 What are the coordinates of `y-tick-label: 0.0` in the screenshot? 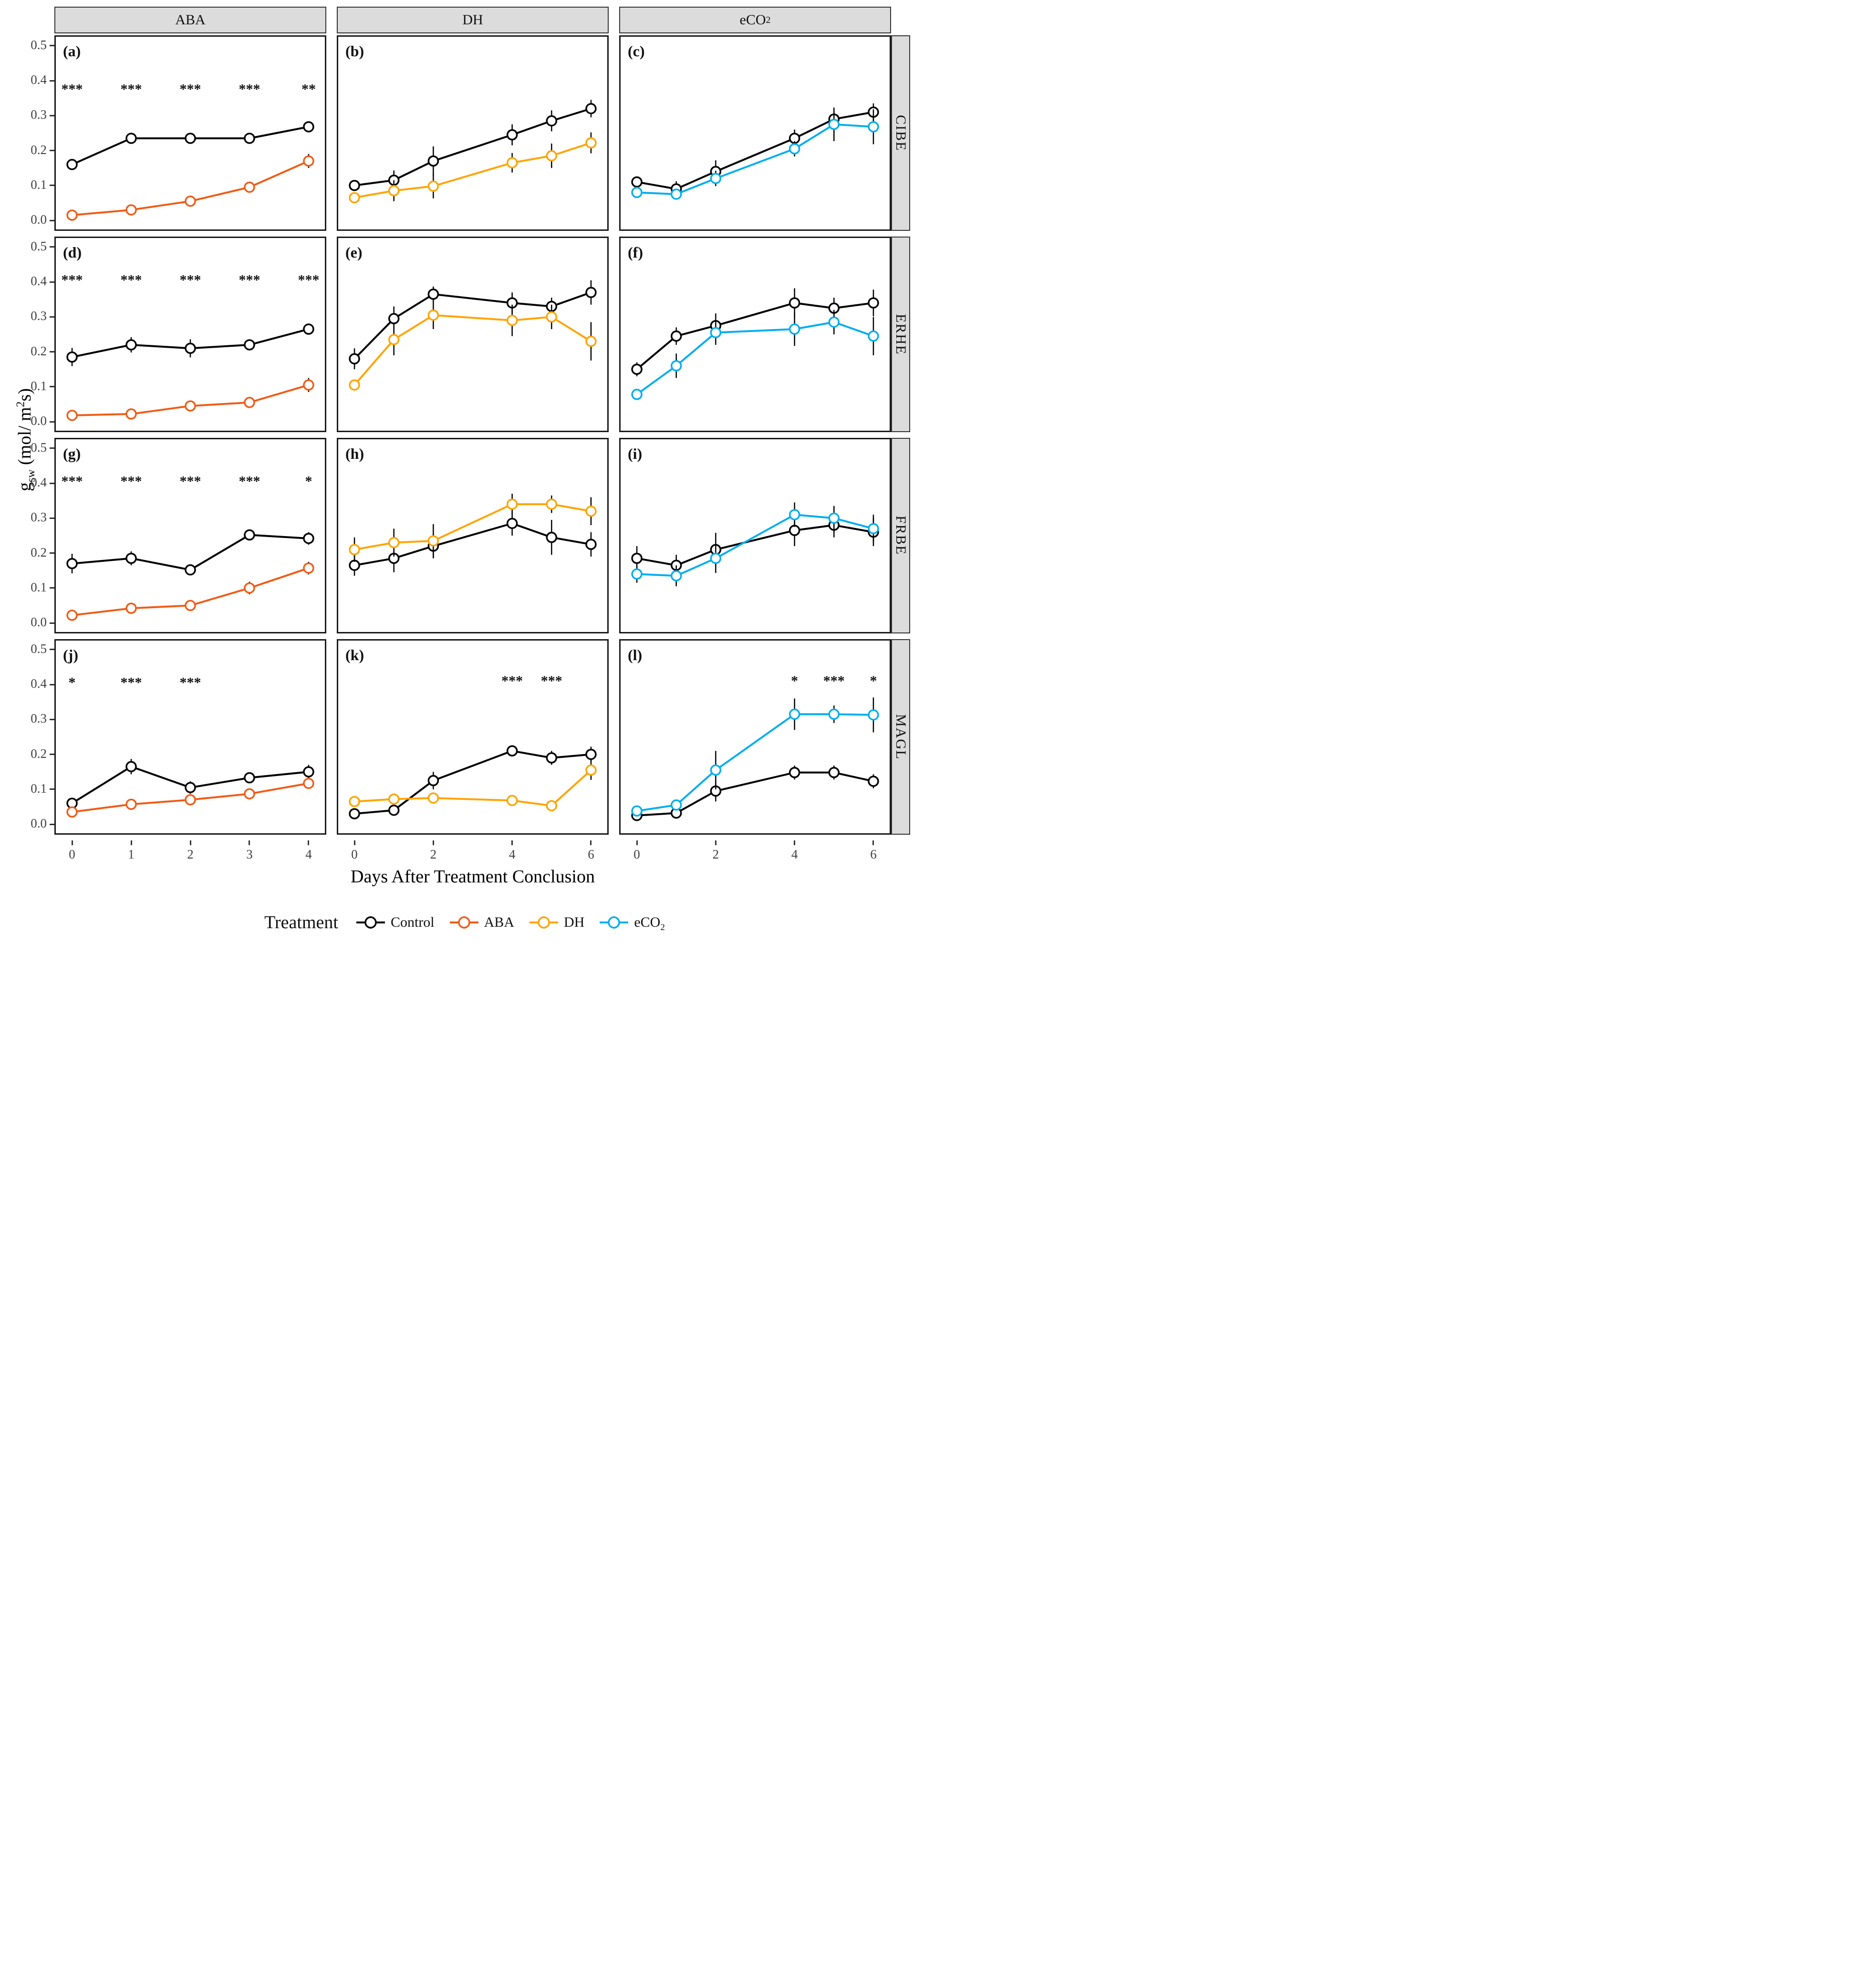 It's located at (39, 220).